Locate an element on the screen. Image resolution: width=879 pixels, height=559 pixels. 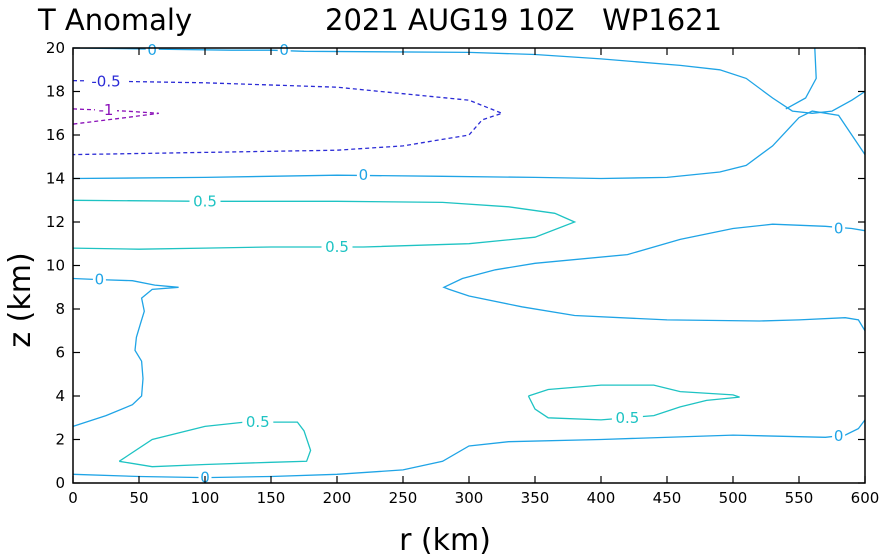
contour-label-12: 0 is located at coordinates (839, 436).